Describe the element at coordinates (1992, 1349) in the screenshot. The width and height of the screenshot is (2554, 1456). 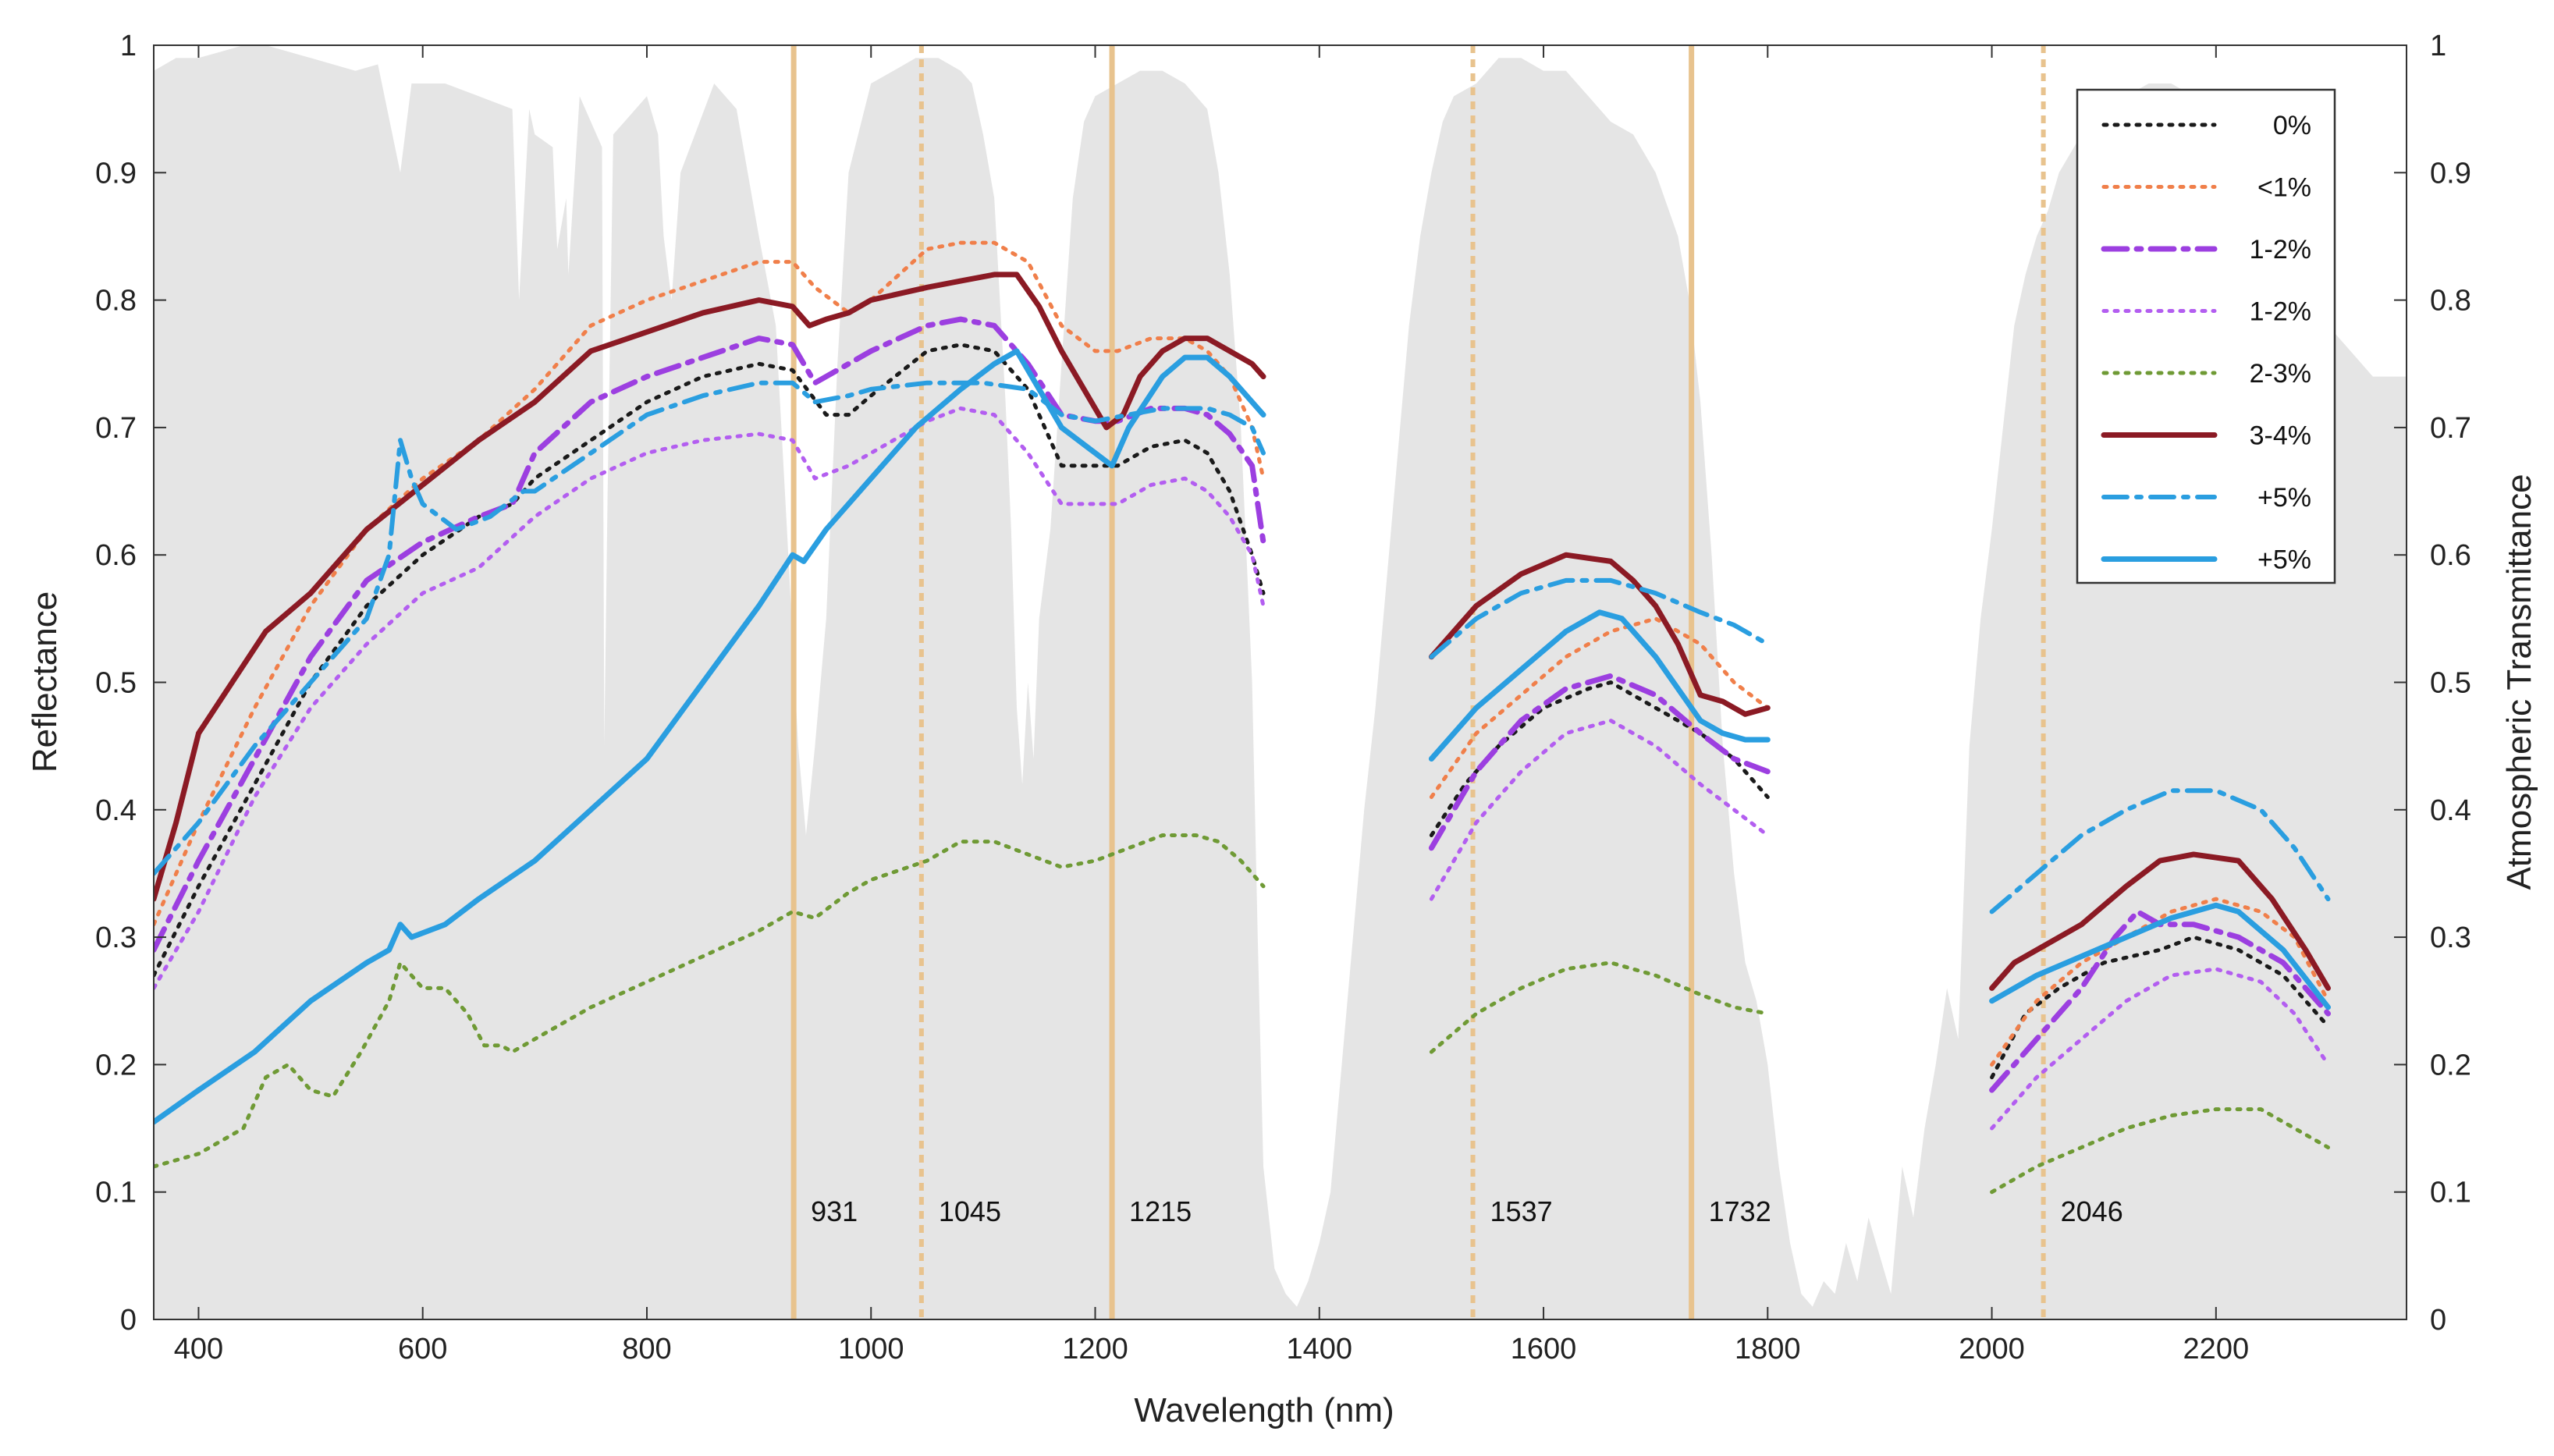
I see `x-tick-label-2000: 2000` at that location.